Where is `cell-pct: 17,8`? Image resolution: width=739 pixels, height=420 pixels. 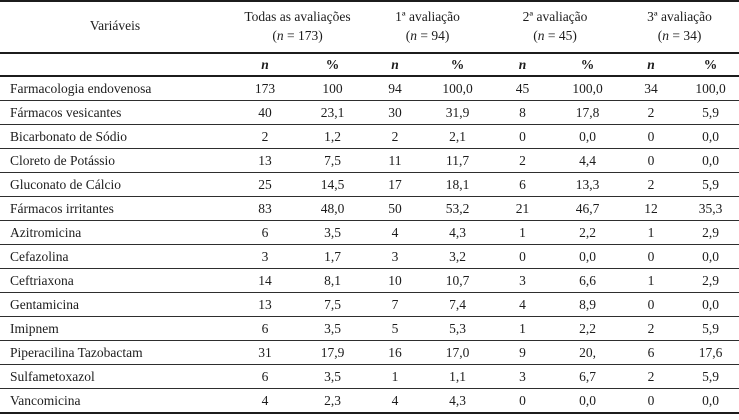
cell-pct: 17,8 is located at coordinates (588, 112).